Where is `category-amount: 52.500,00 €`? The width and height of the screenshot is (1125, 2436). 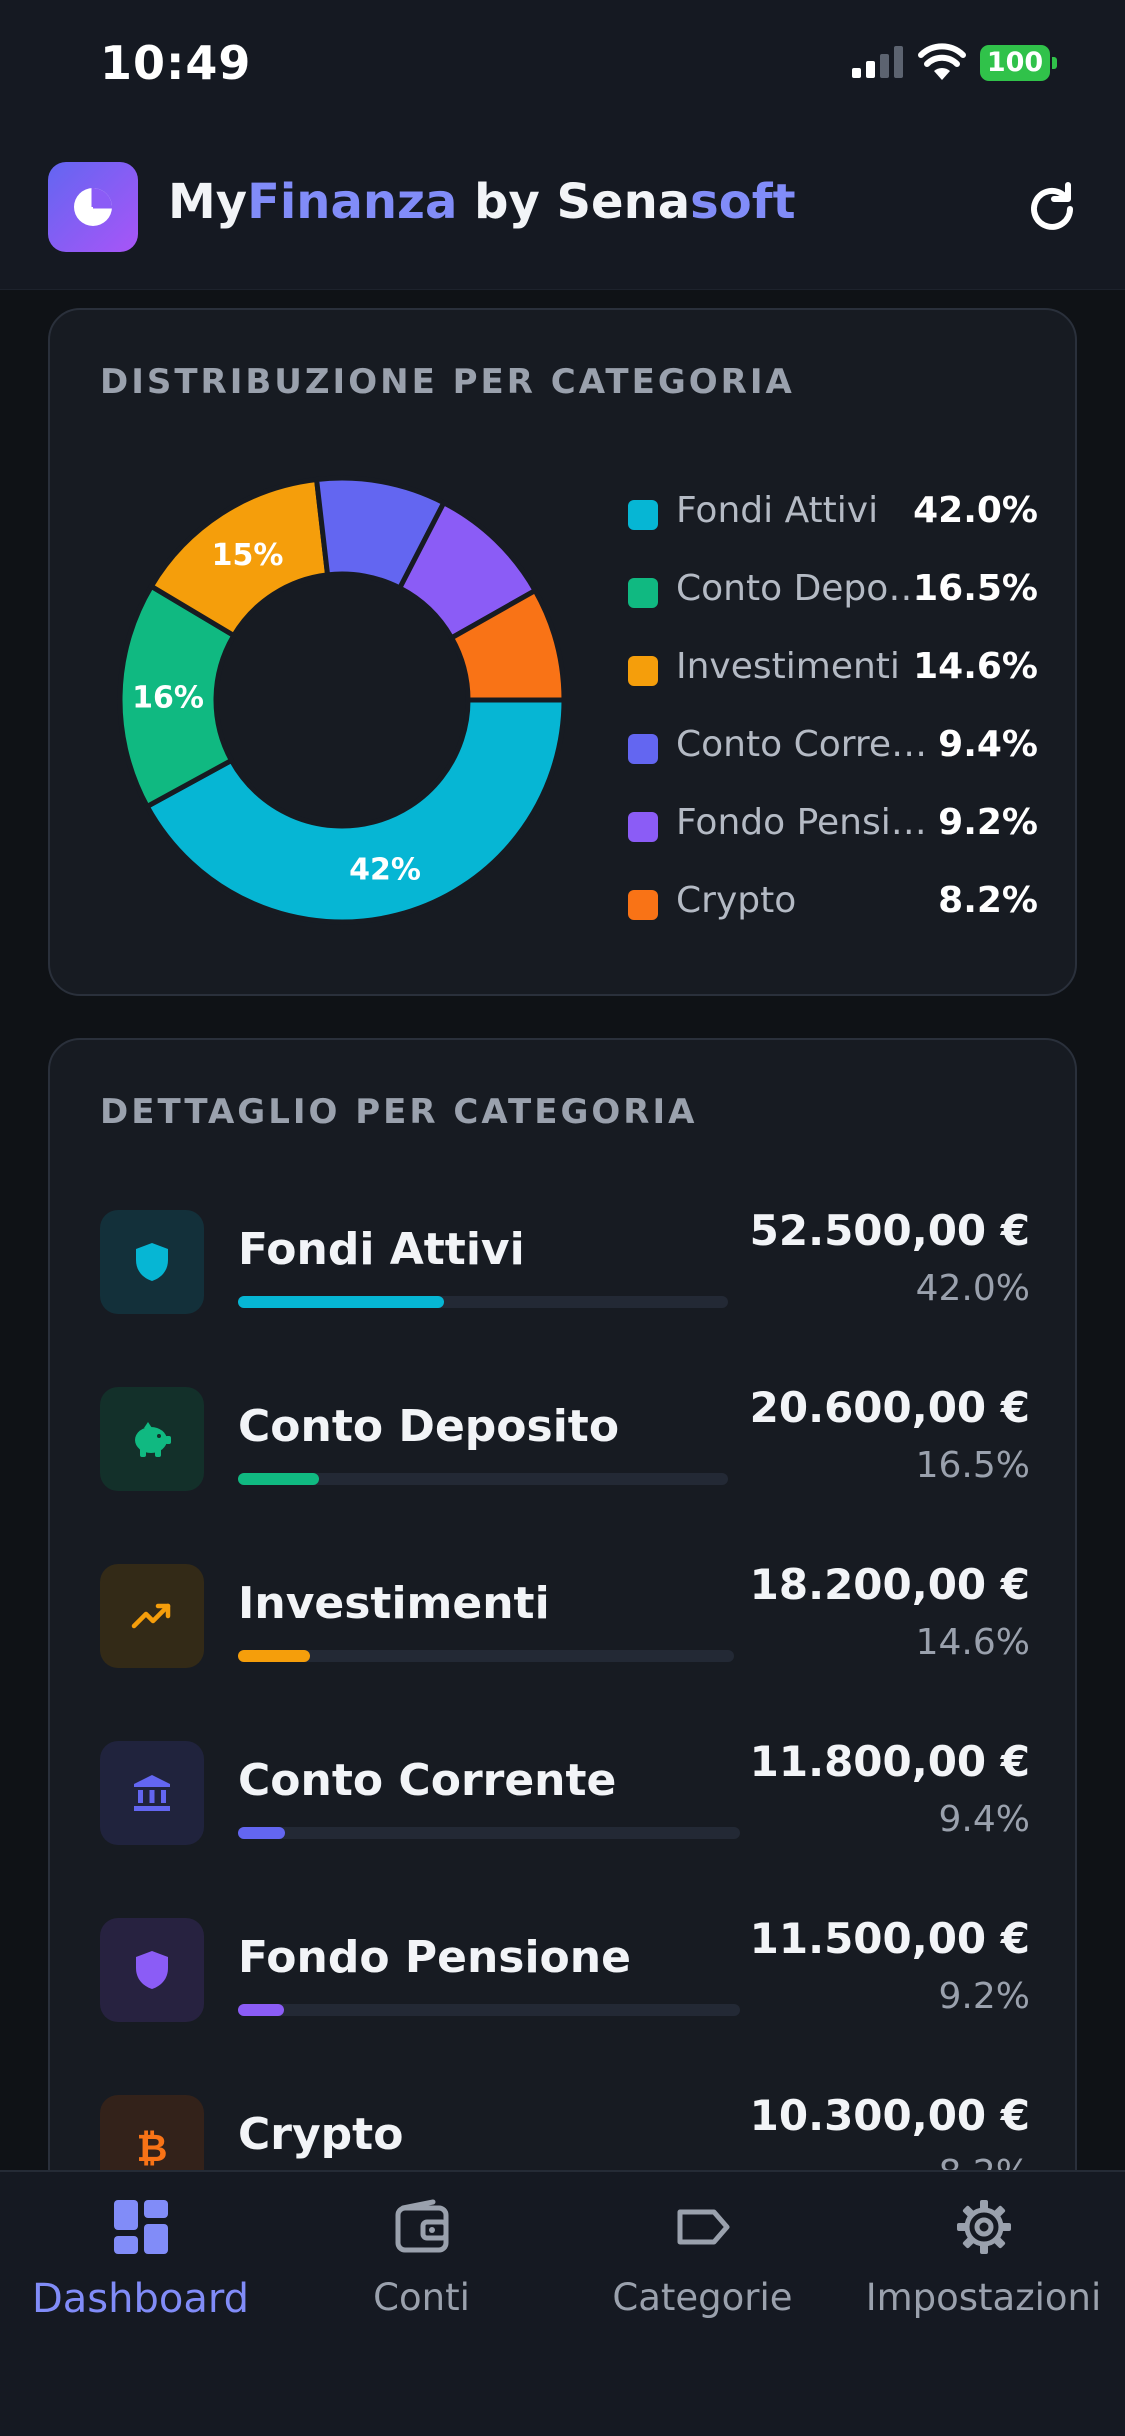
category-amount: 52.500,00 € is located at coordinates (889, 1230).